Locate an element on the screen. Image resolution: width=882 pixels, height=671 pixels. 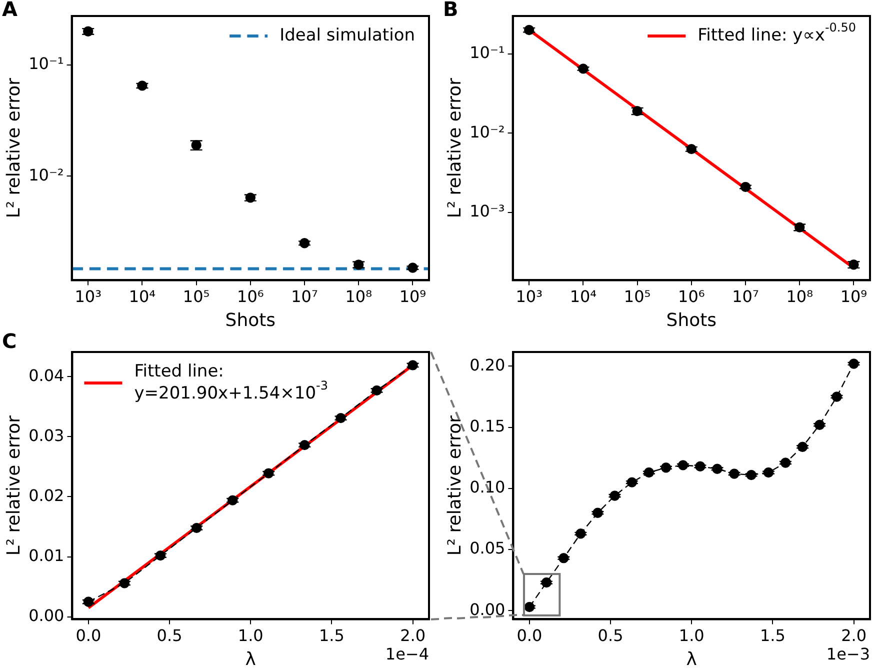
y-tick-label: 0.04 is located at coordinates (46, 375).